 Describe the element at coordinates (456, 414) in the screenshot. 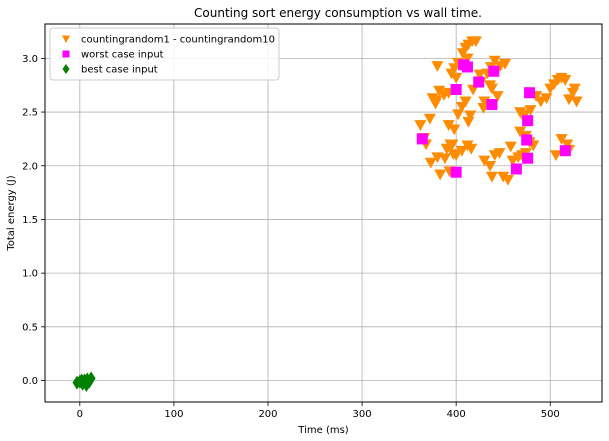

I see `x-tick-label: 400` at that location.